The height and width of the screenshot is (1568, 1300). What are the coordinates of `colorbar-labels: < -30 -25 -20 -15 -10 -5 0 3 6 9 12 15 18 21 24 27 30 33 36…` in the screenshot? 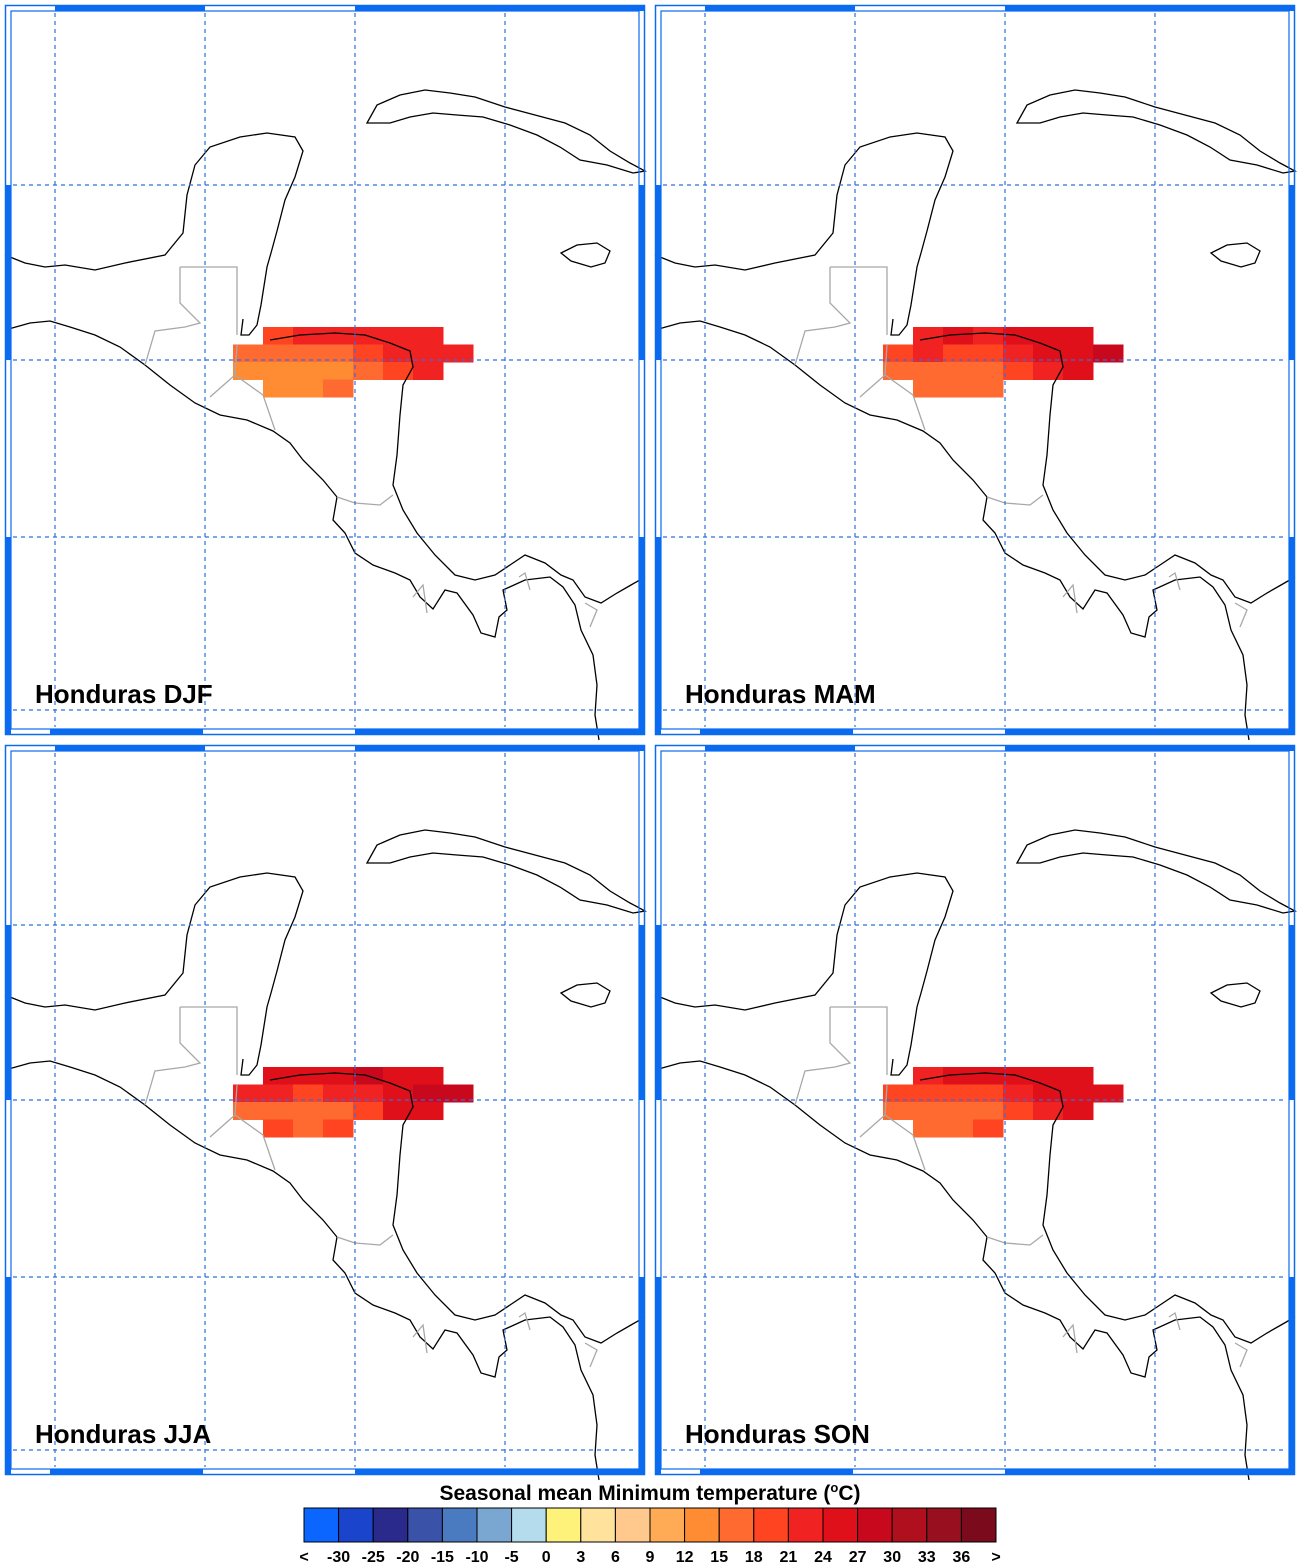 It's located at (649, 1557).